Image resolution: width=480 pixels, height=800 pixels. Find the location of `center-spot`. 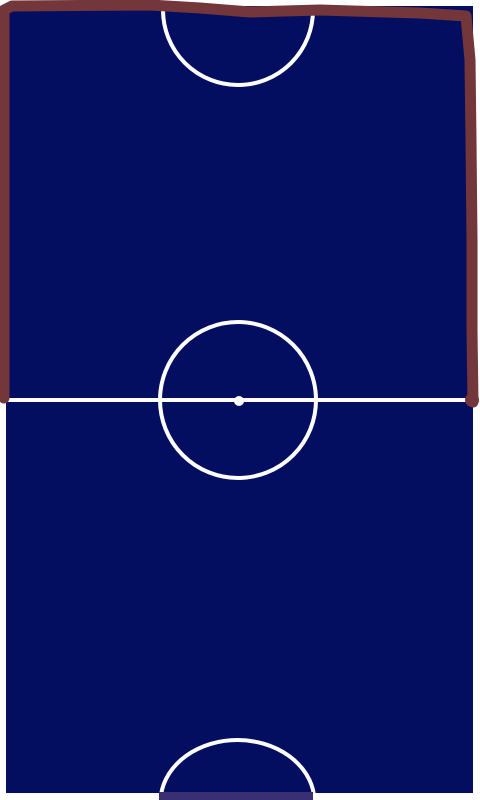

center-spot is located at coordinates (239, 401).